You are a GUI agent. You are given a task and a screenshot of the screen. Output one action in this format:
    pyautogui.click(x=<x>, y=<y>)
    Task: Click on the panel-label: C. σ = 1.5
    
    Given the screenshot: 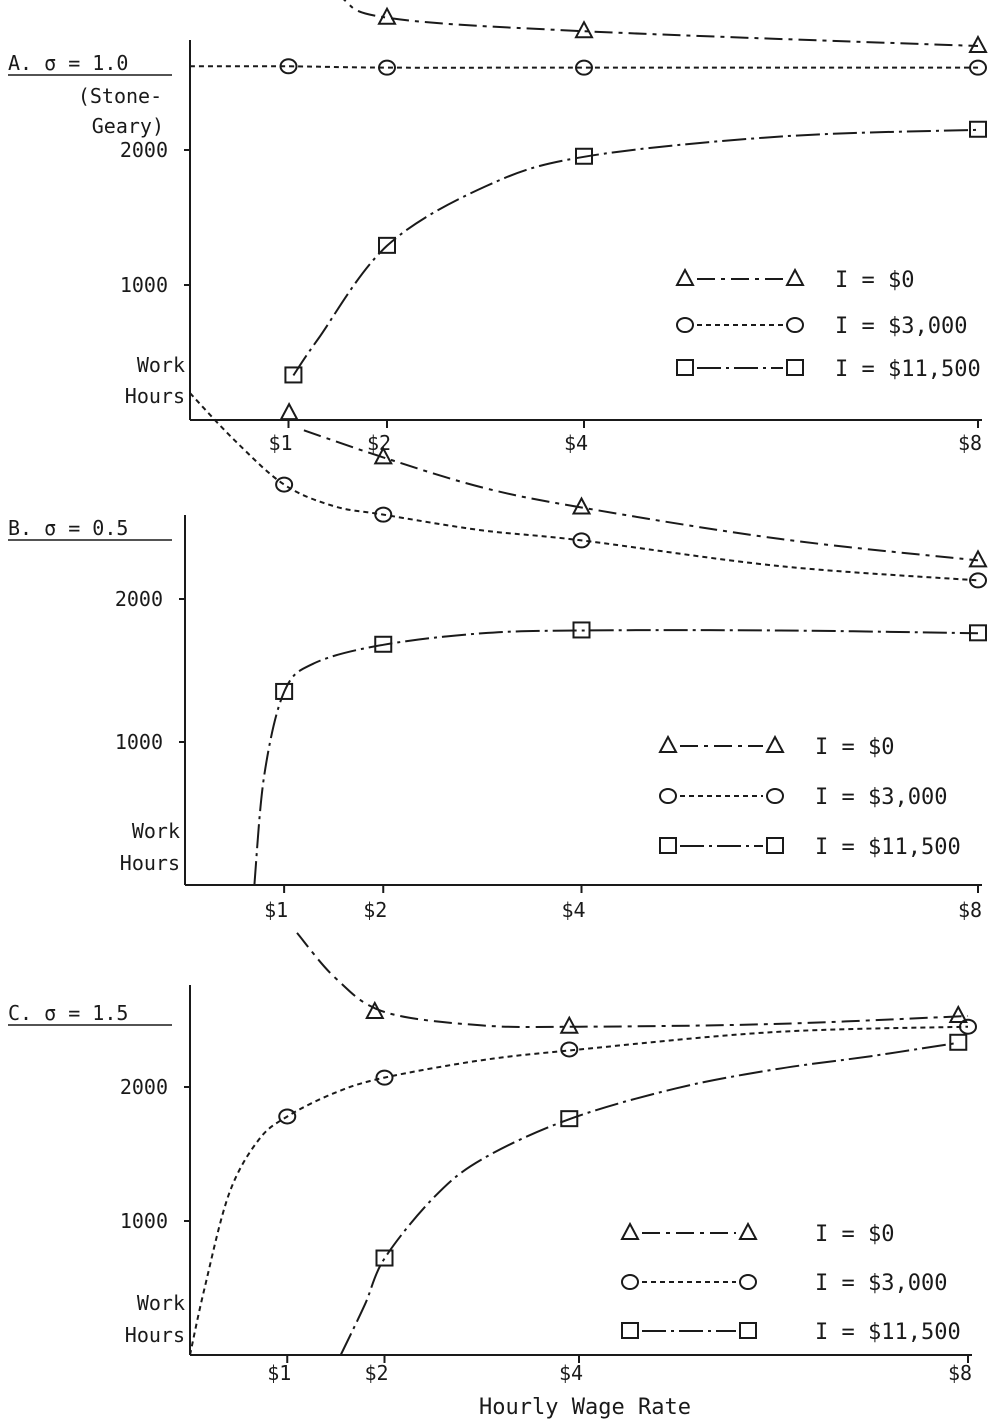 What is the action you would take?
    pyautogui.click(x=68, y=1013)
    